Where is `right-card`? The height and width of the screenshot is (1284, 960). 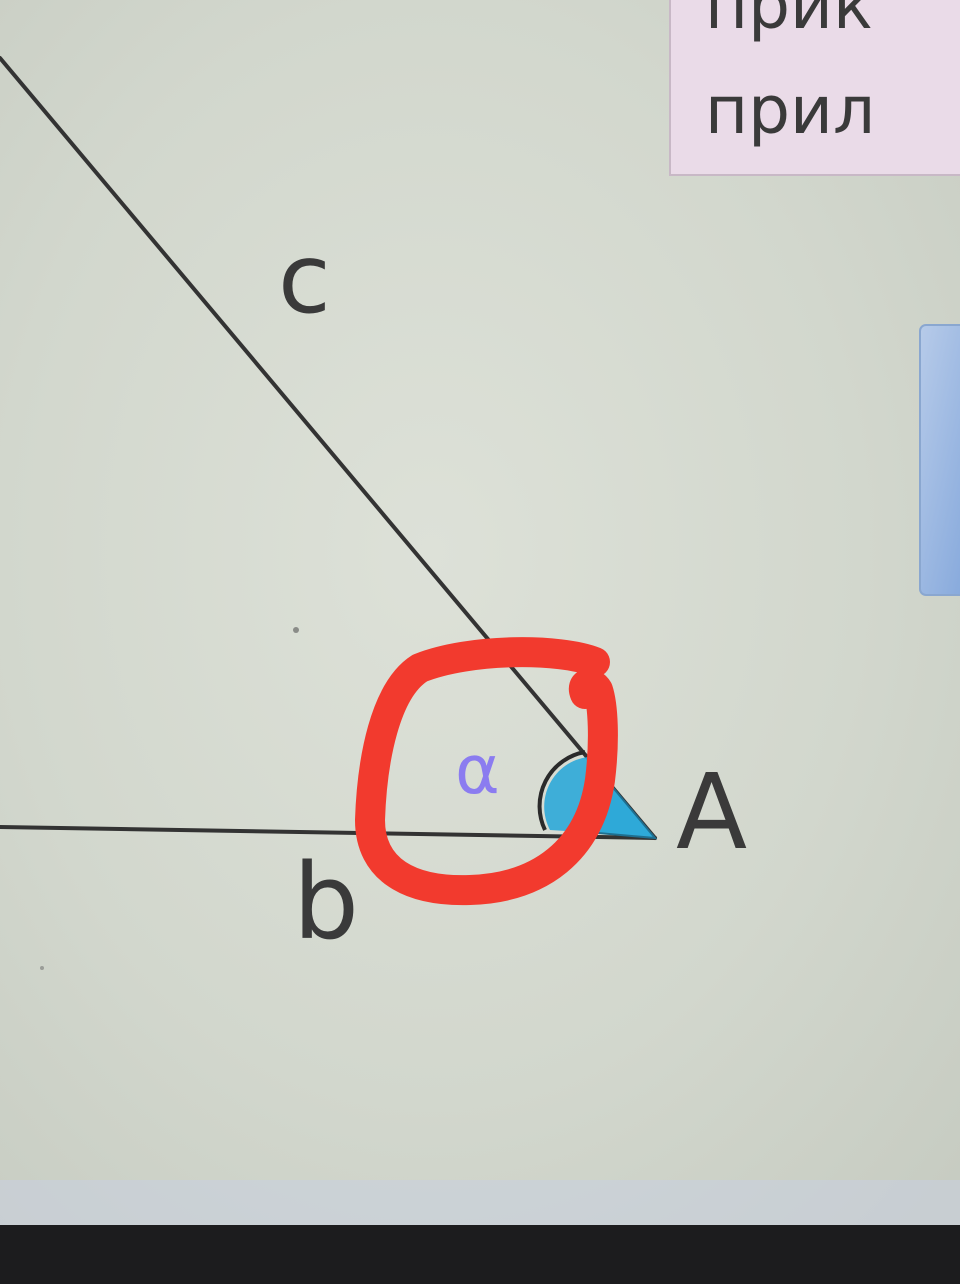
right-card is located at coordinates (939, 460).